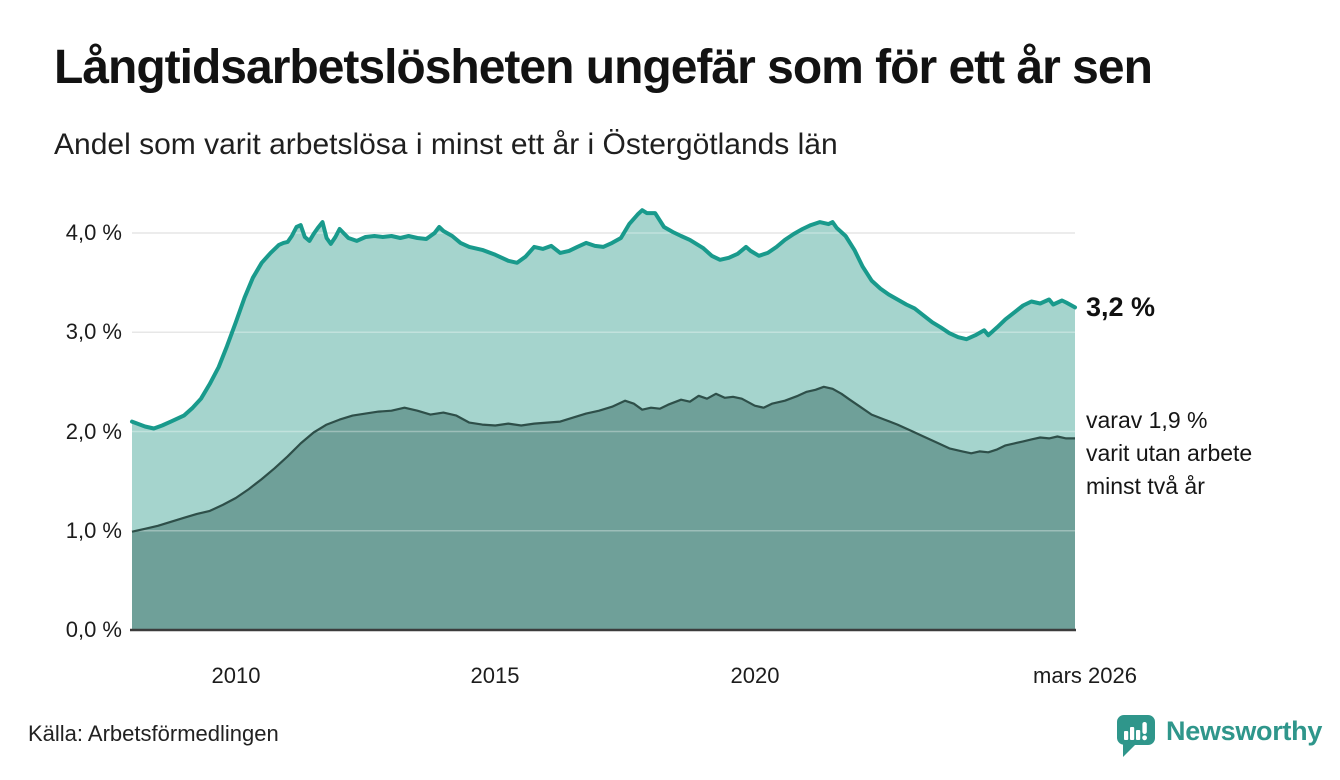 This screenshot has width=1340, height=780. I want to click on latest-value-label: 3,2 %, so click(1121, 307).